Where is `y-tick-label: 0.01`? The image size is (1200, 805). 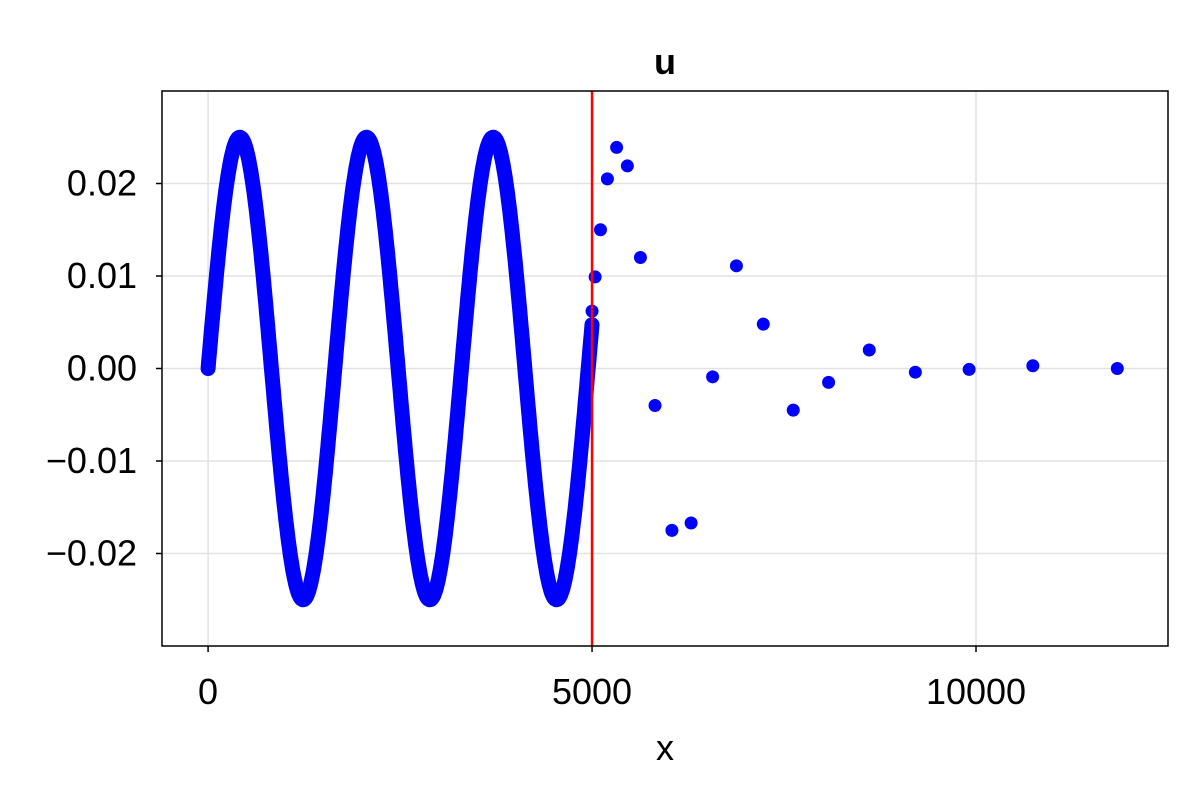 y-tick-label: 0.01 is located at coordinates (102, 275).